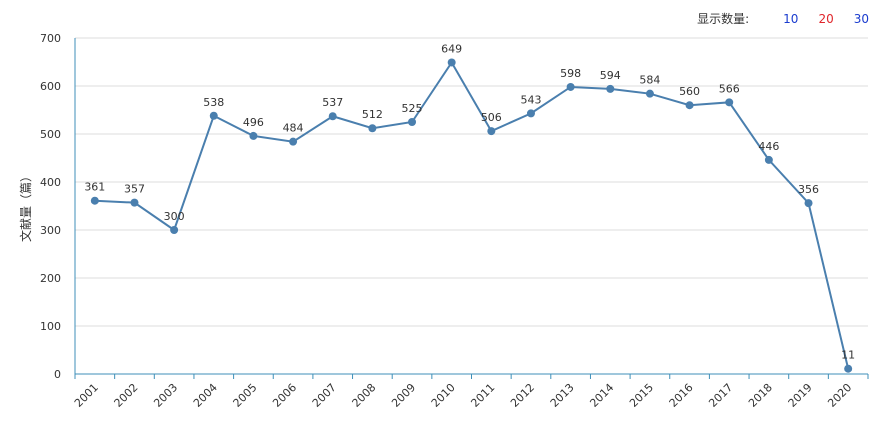 Image resolution: width=883 pixels, height=435 pixels. Describe the element at coordinates (839, 395) in the screenshot. I see `x-tick-label: 2020` at that location.